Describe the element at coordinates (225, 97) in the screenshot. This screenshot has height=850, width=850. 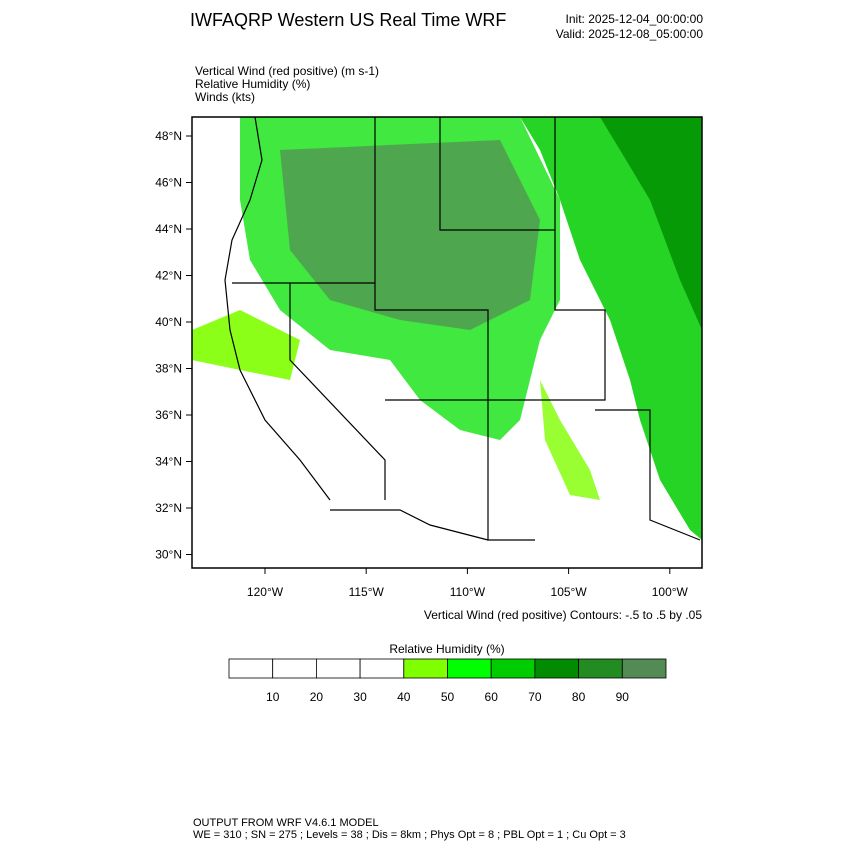
I see `field-label: Winds (kts)` at that location.